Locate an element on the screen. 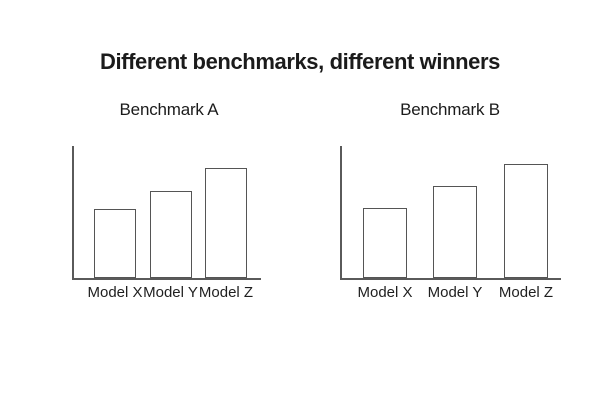  chart-title-benchmark-b: Benchmark B is located at coordinates (450, 109).